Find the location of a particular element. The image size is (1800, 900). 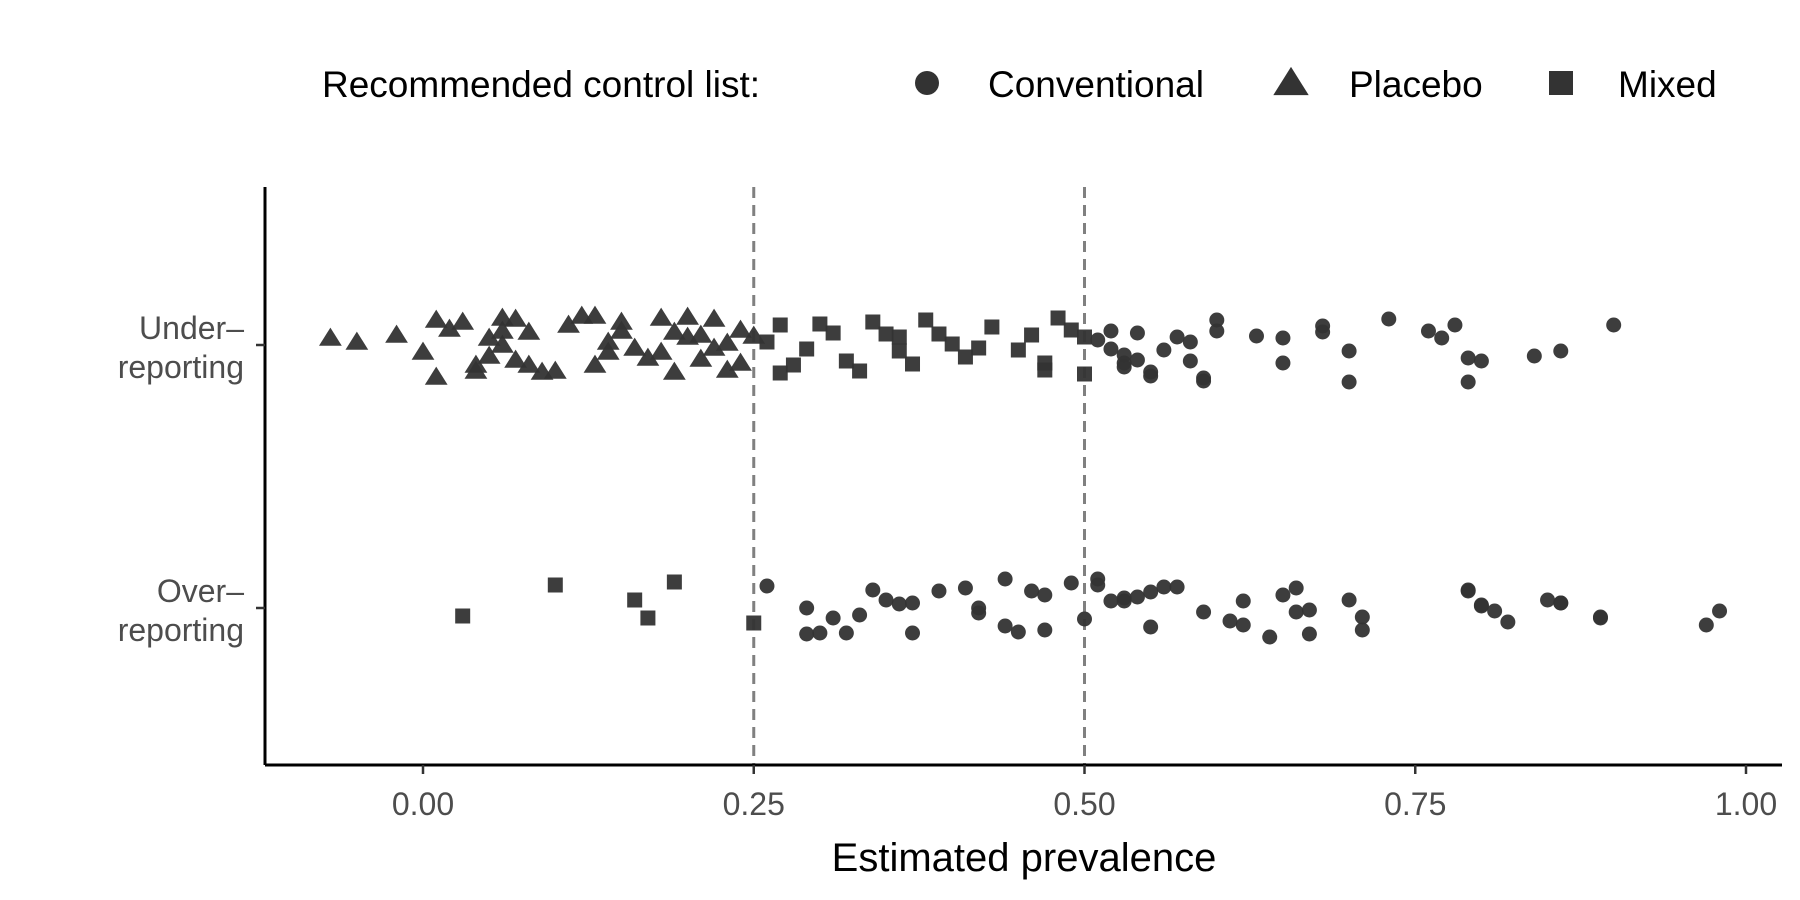

legend-title: Recommended control list: is located at coordinates (541, 84).